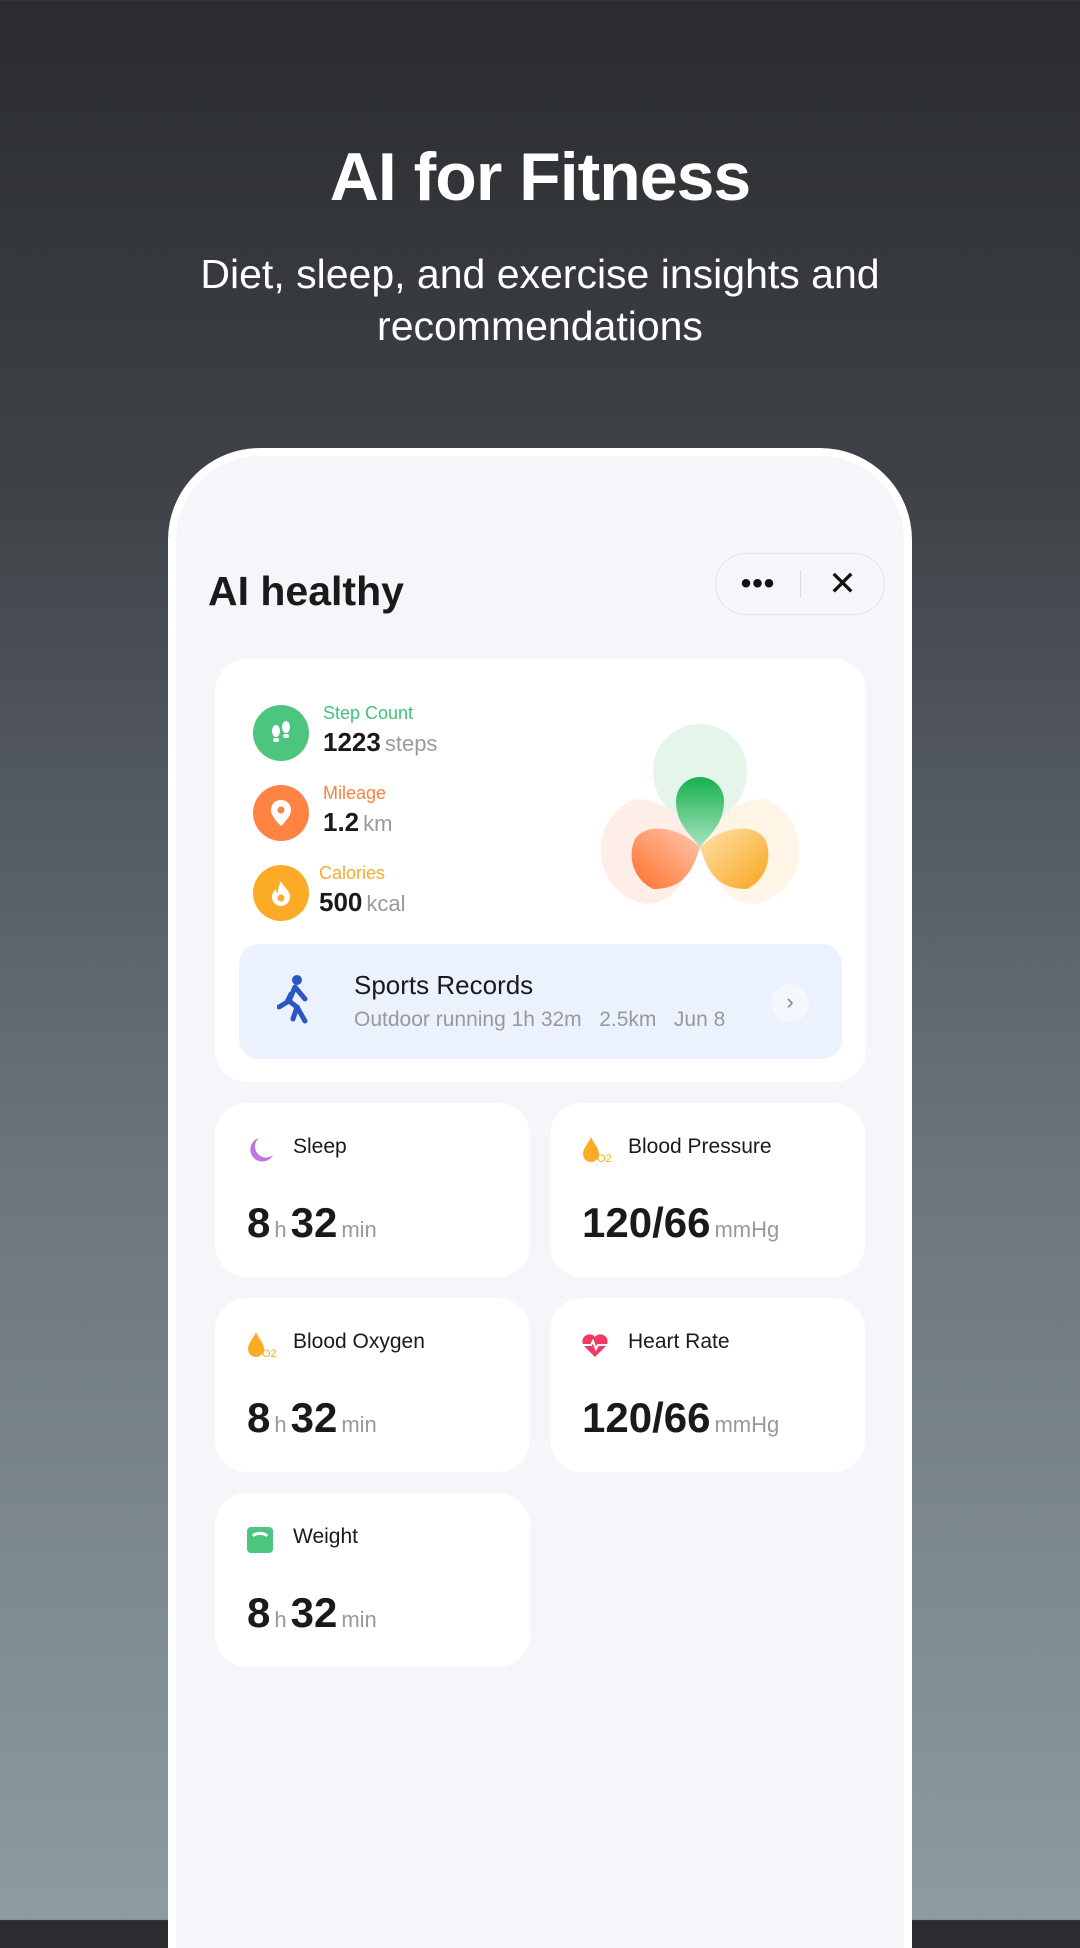  What do you see at coordinates (281, 893) in the screenshot?
I see `flame-icon` at bounding box center [281, 893].